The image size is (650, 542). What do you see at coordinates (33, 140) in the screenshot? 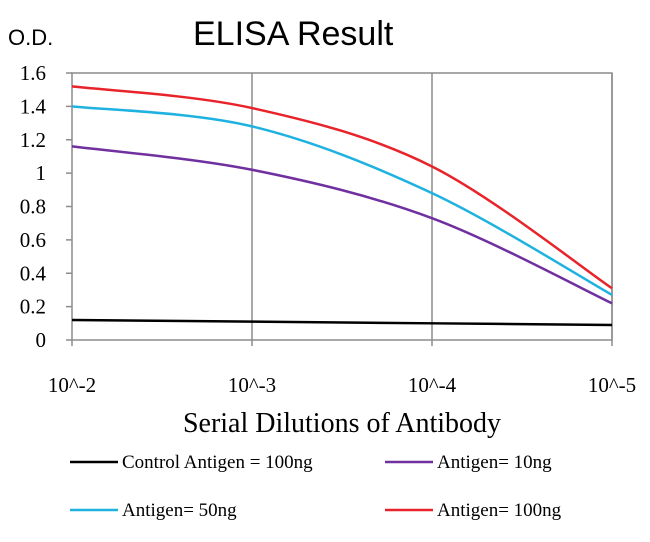
I see `y-tick-label: 1.2` at bounding box center [33, 140].